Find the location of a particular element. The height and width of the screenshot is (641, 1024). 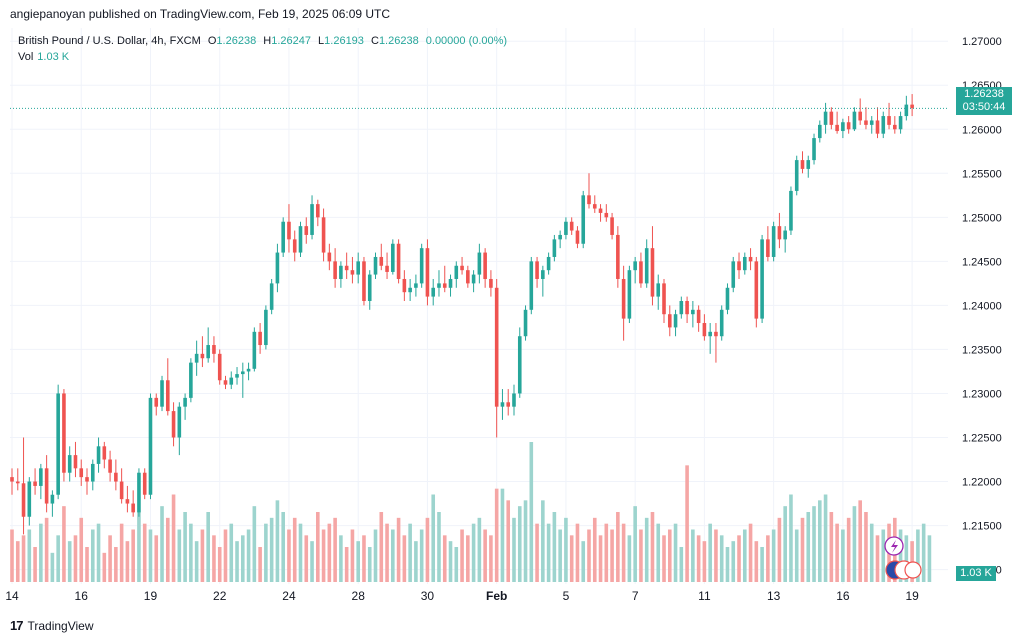

y-tick-label: 1.26000 is located at coordinates (982, 130).